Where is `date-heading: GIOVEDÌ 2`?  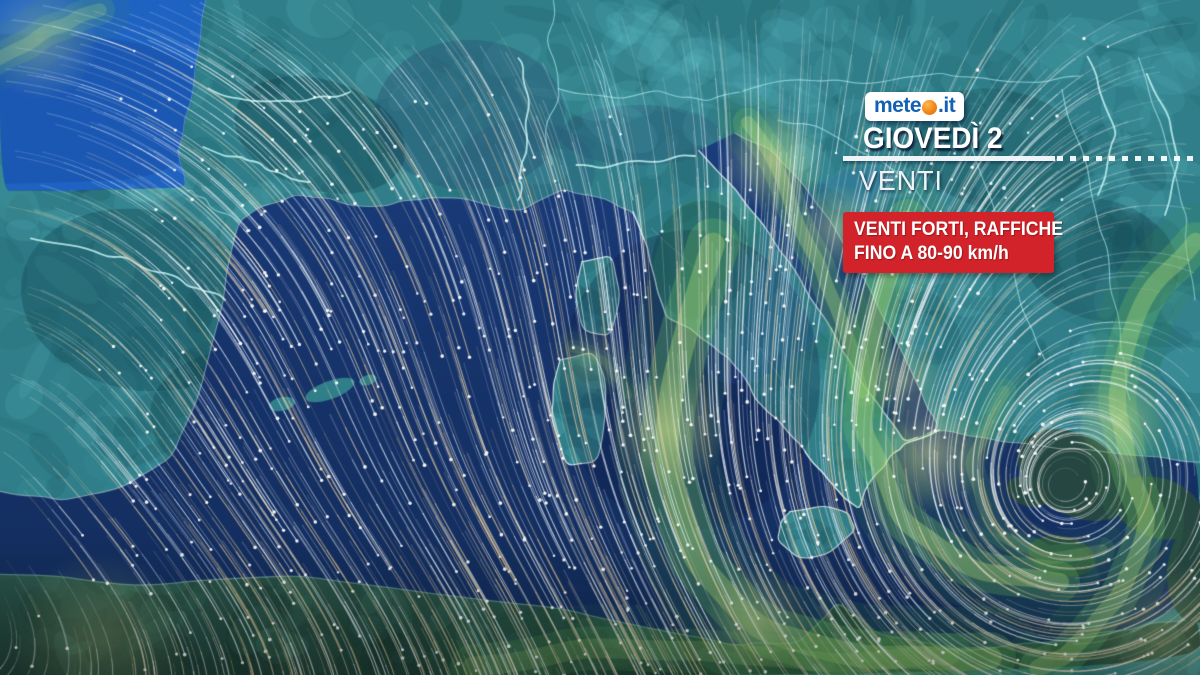
date-heading: GIOVEDÌ 2 is located at coordinates (933, 138).